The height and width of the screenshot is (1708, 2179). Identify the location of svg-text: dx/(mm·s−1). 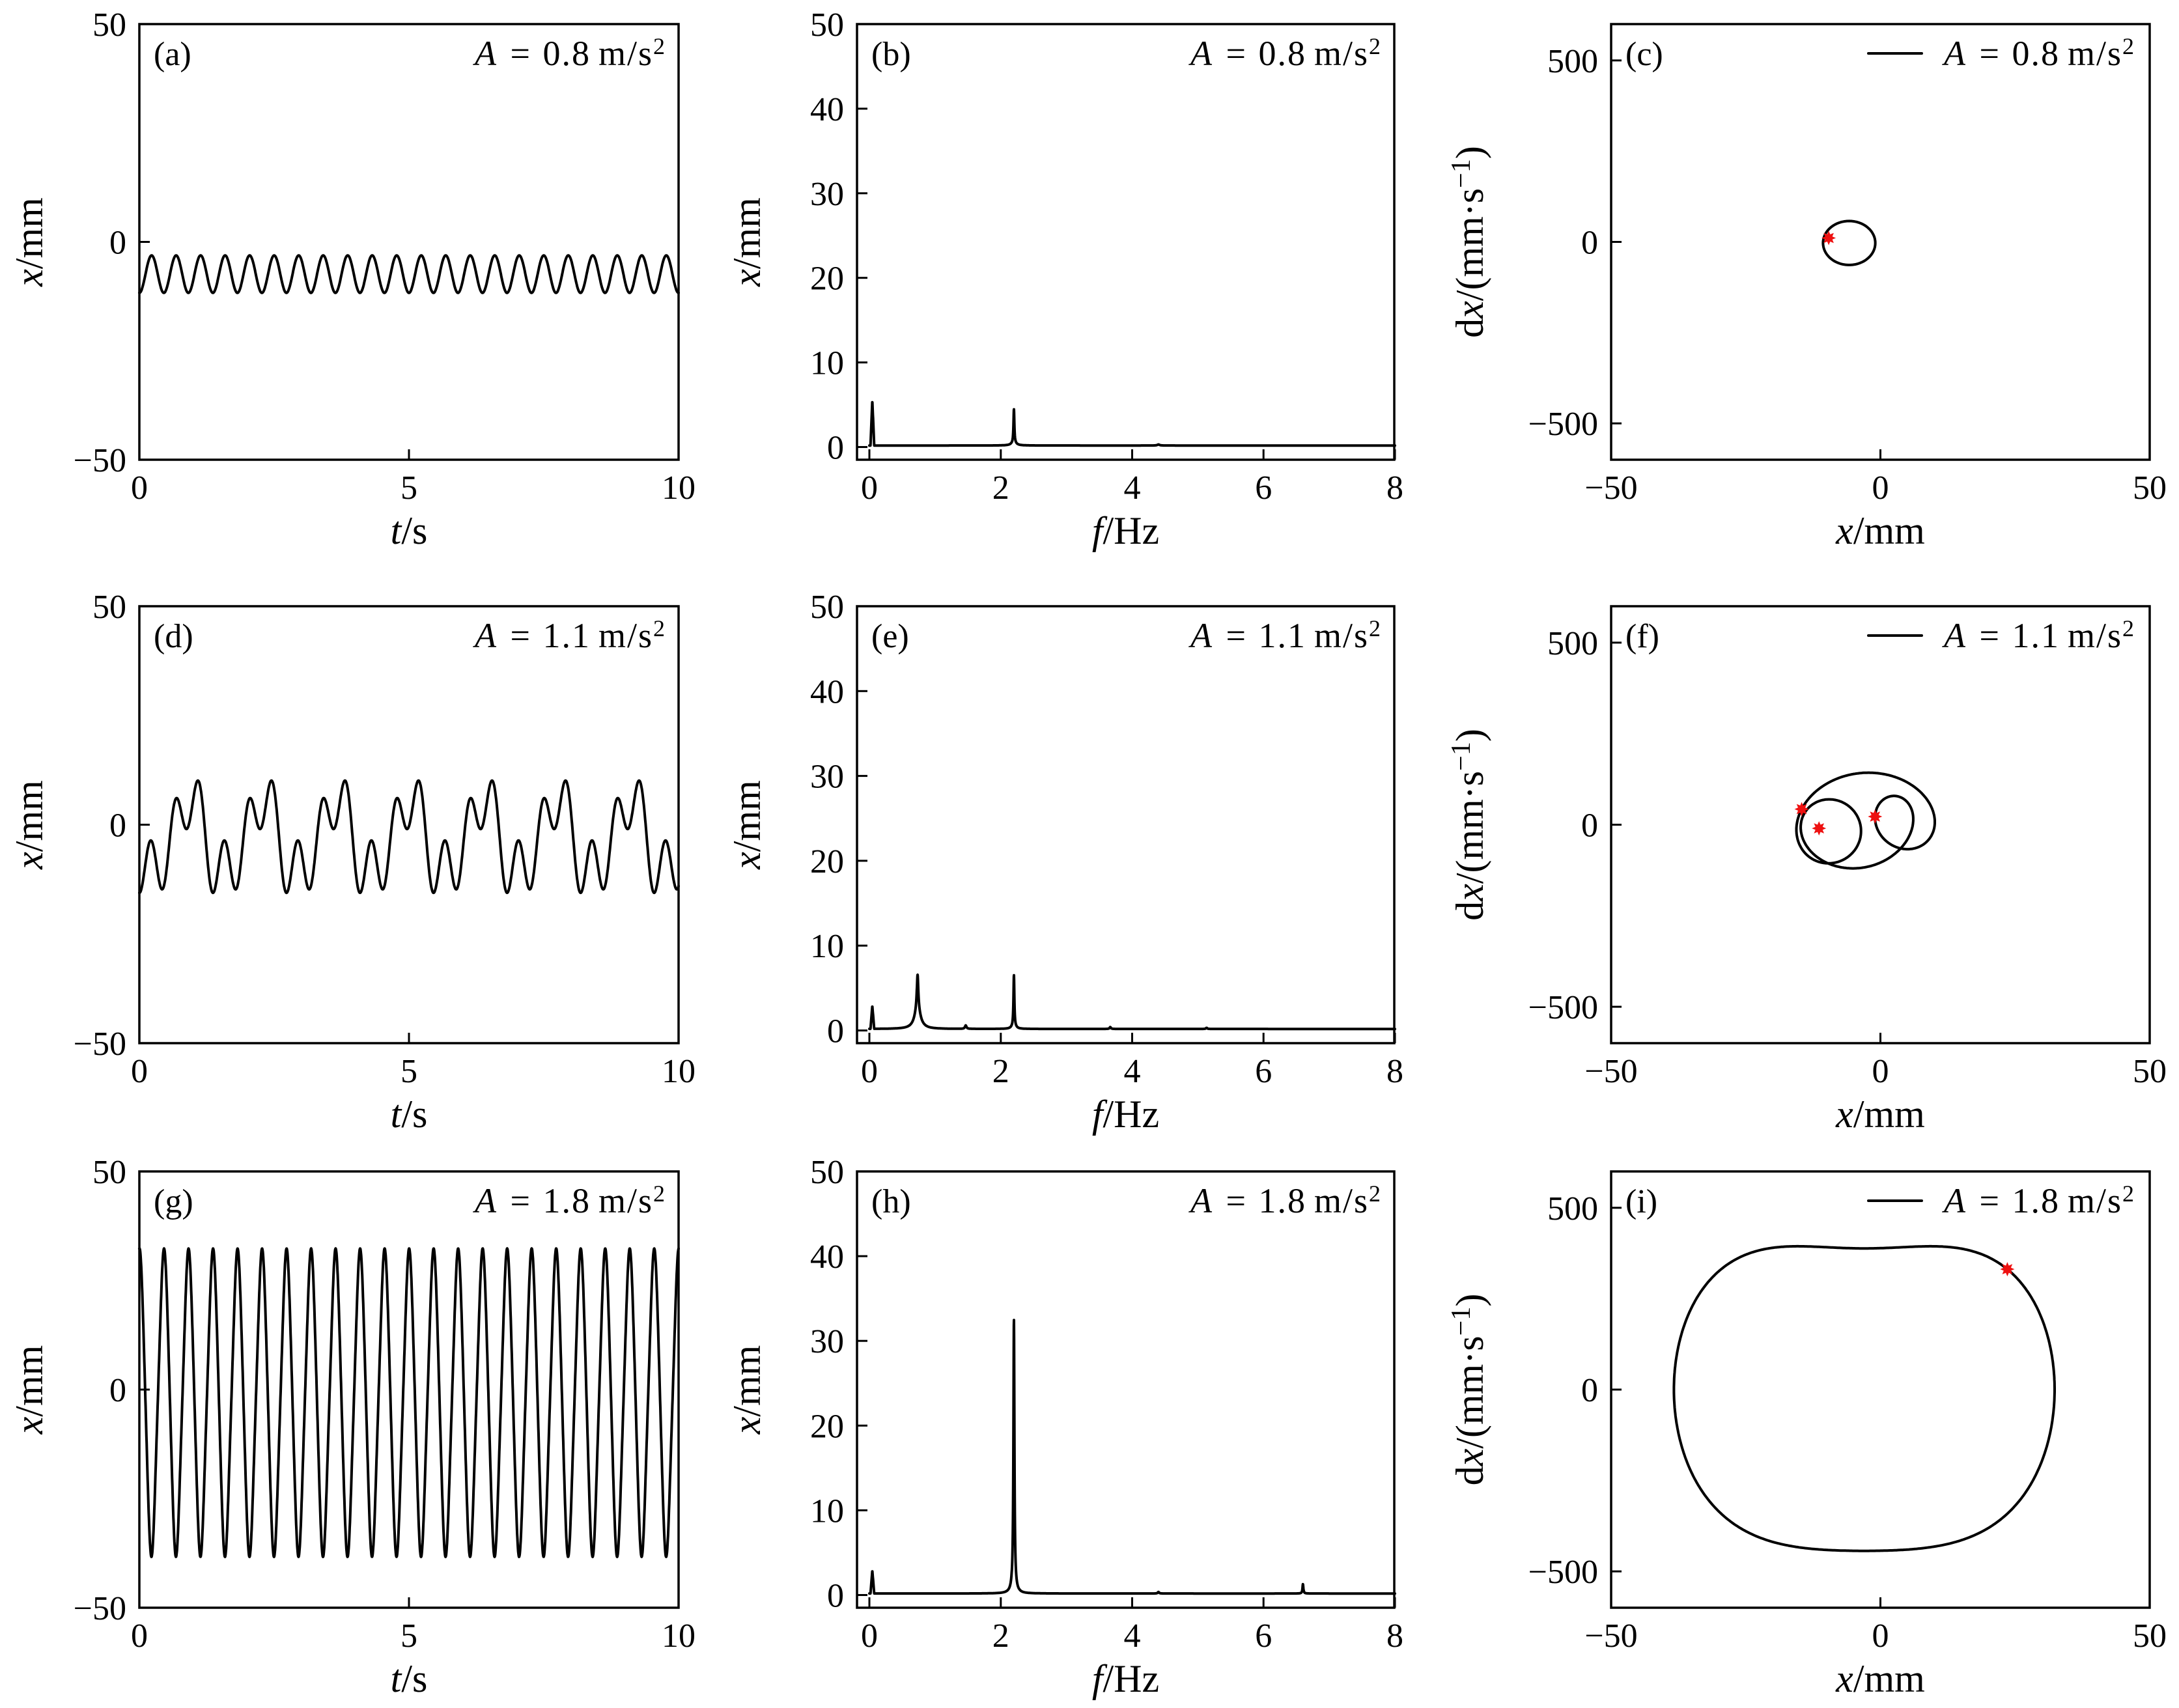
(1468, 825).